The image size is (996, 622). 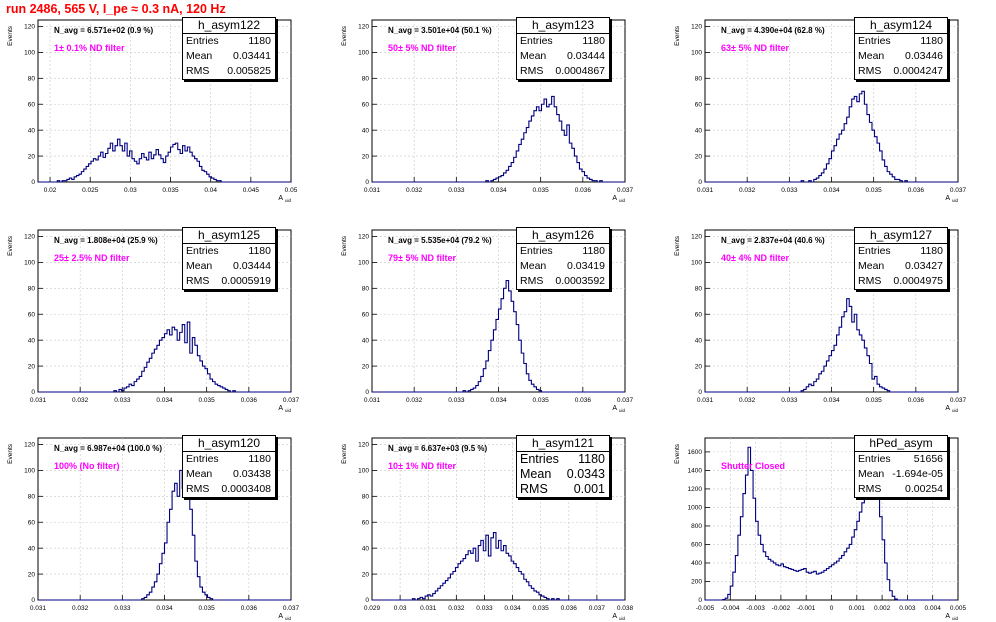 I want to click on stats-row-mean: Mean 0.03446, so click(x=901, y=56).